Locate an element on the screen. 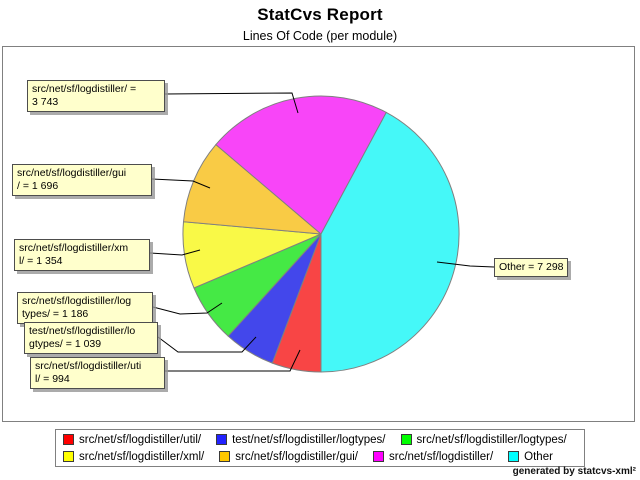  legend-item: src/net/sf/logdistiller/util/ is located at coordinates (132, 440).